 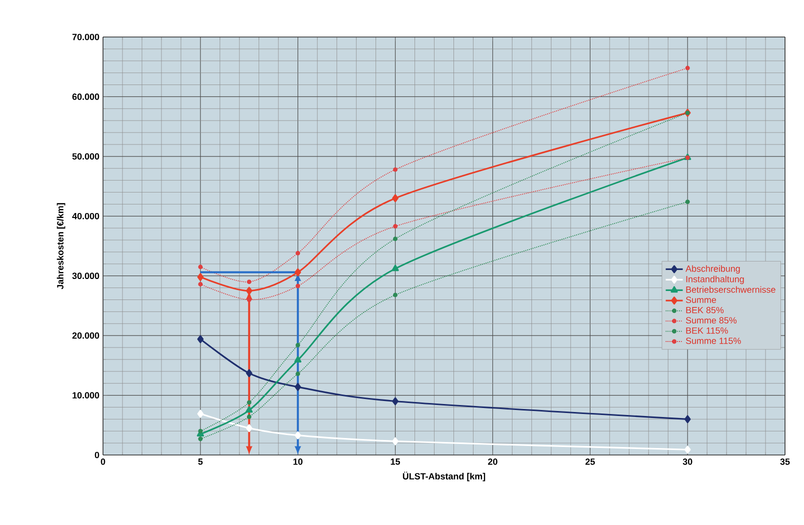 What do you see at coordinates (97, 455) in the screenshot?
I see `y-tick-label: 0` at bounding box center [97, 455].